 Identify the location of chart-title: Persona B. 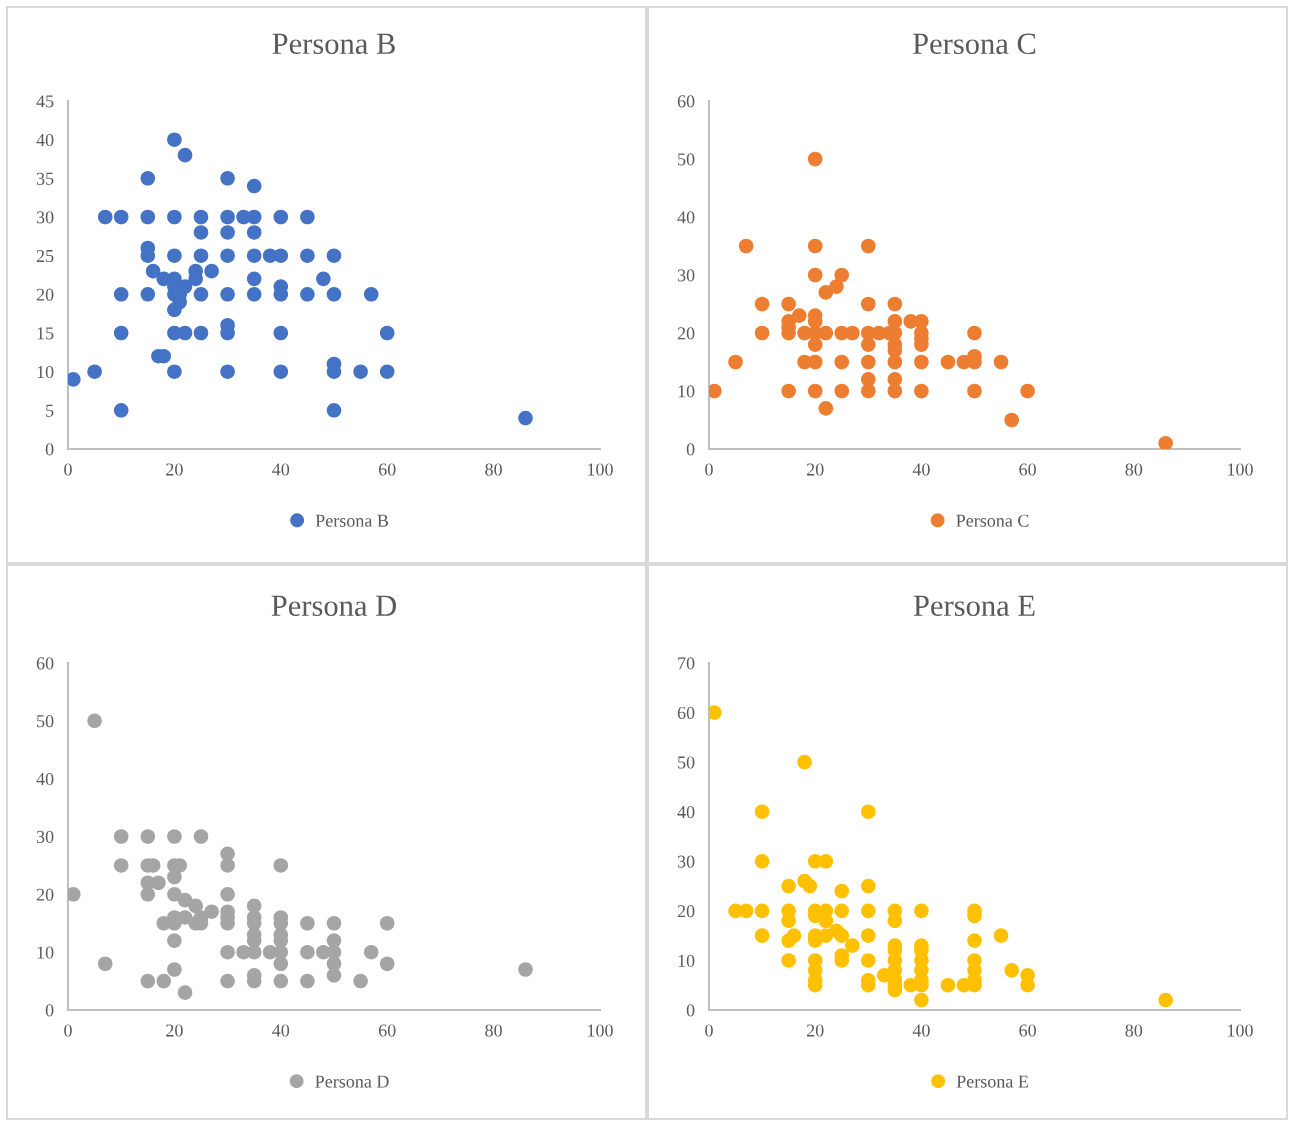
(333, 44).